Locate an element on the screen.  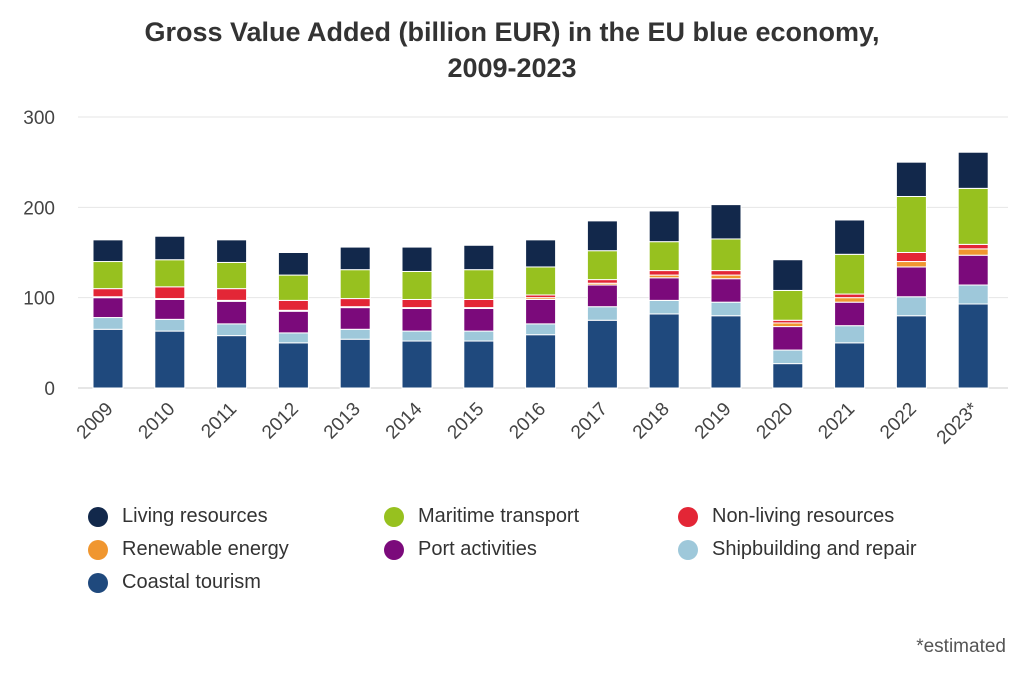
legend-item-port-activities: Port activities is located at coordinates (460, 549).